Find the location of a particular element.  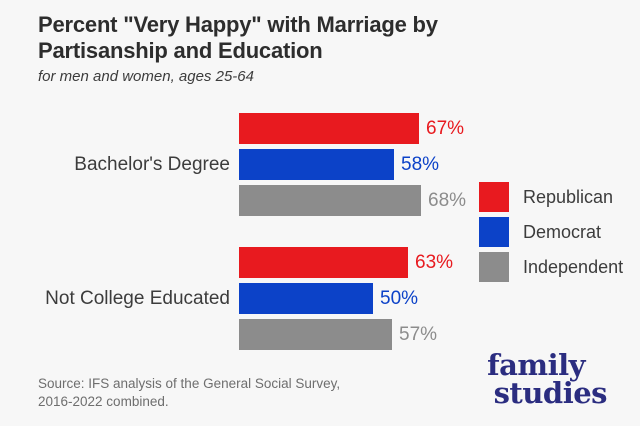

bar-row: 50% is located at coordinates (346, 298).